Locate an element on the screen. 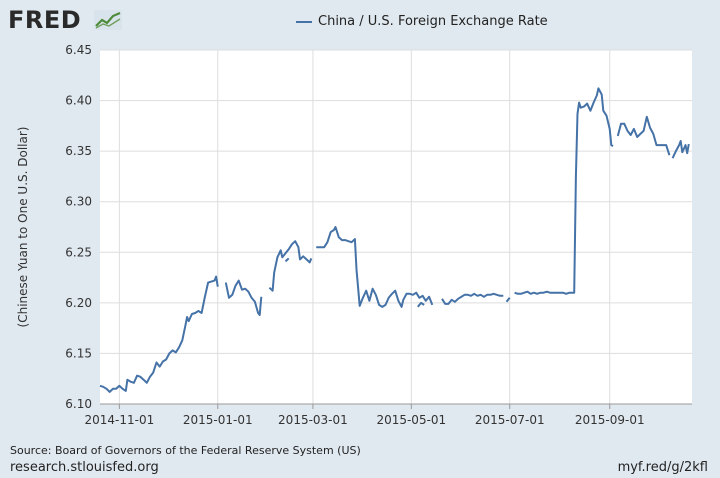 This screenshot has width=720, height=478. y-tick-label: 6.30 is located at coordinates (78, 202).